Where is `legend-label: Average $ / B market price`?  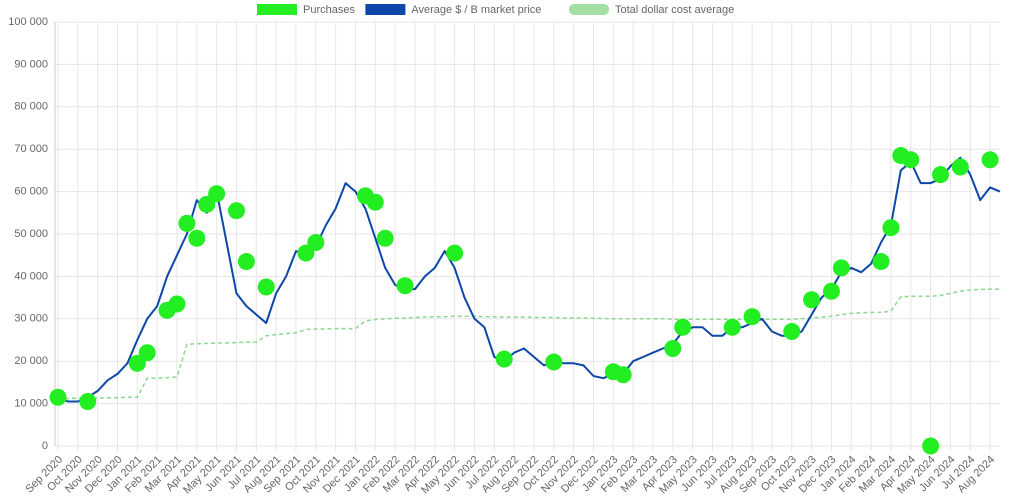 legend-label: Average $ / B market price is located at coordinates (476, 10).